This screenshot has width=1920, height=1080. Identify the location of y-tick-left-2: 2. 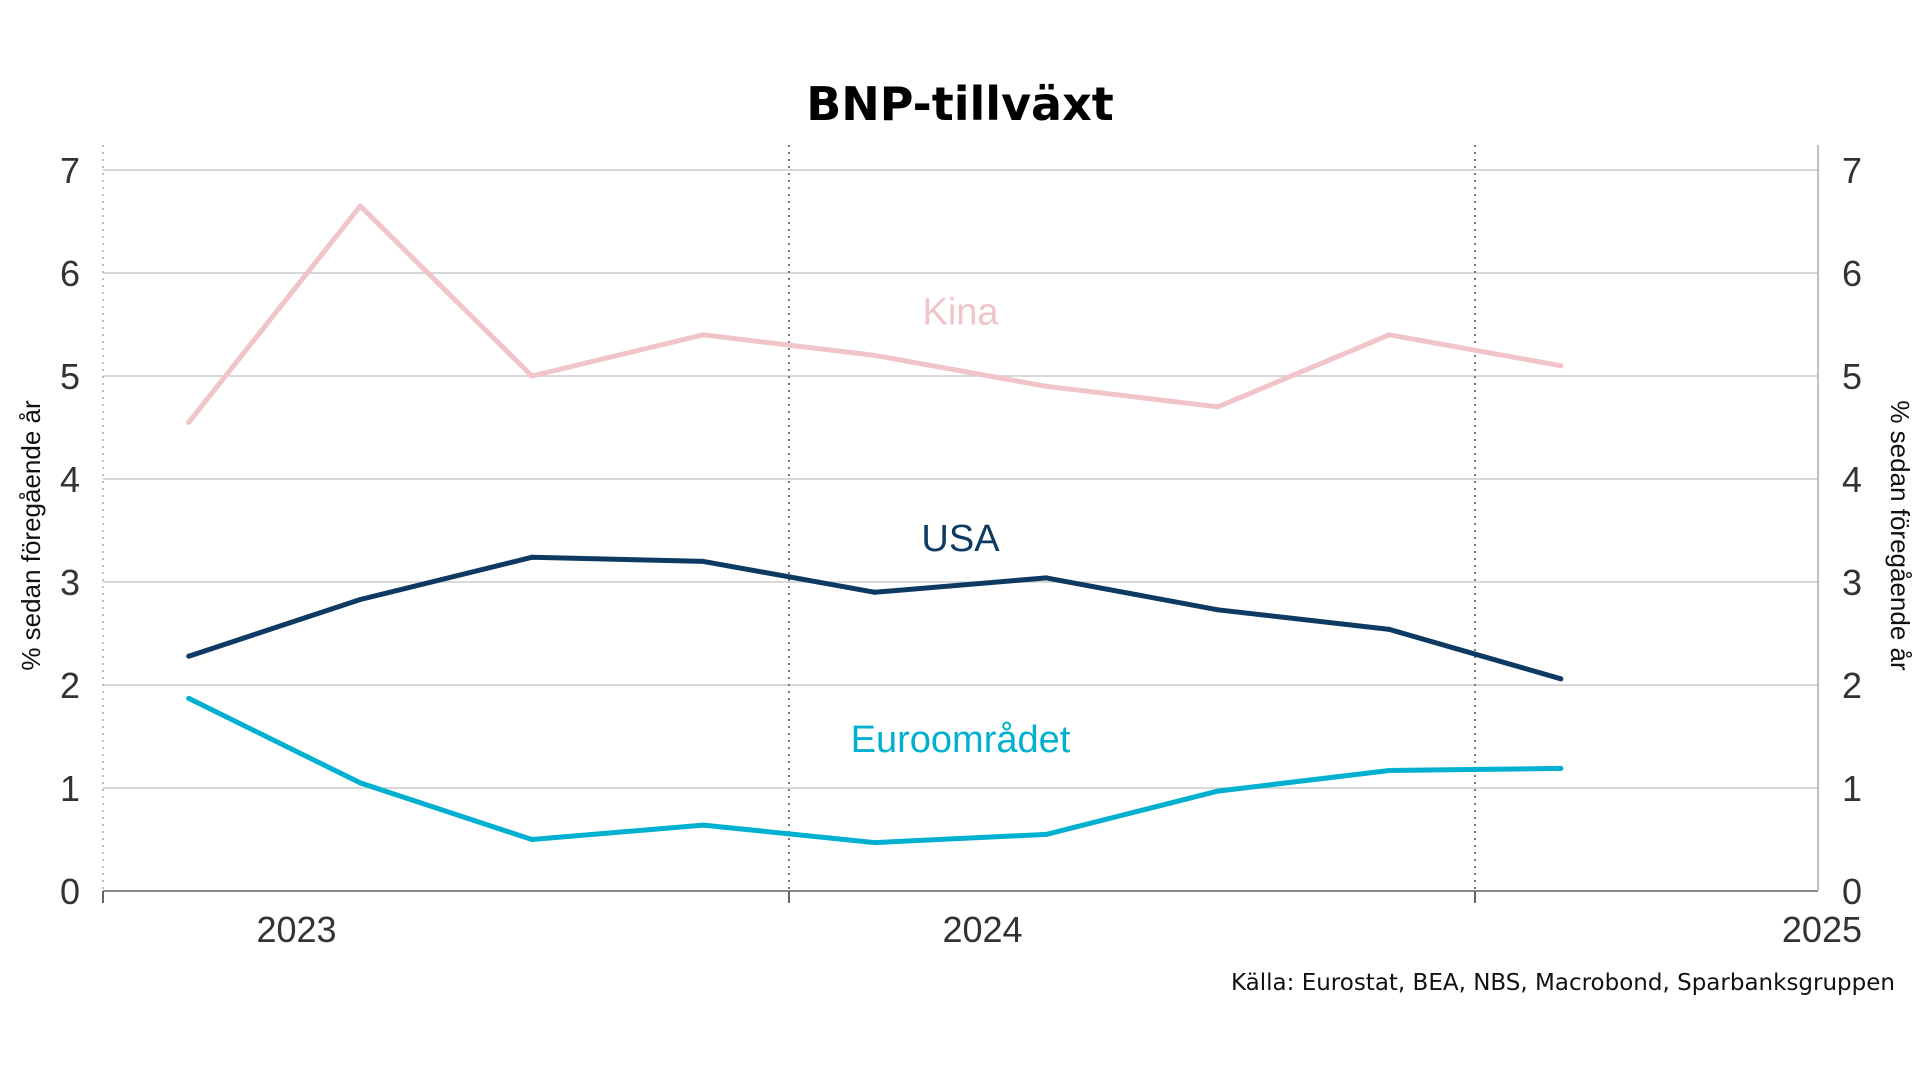
(70, 685).